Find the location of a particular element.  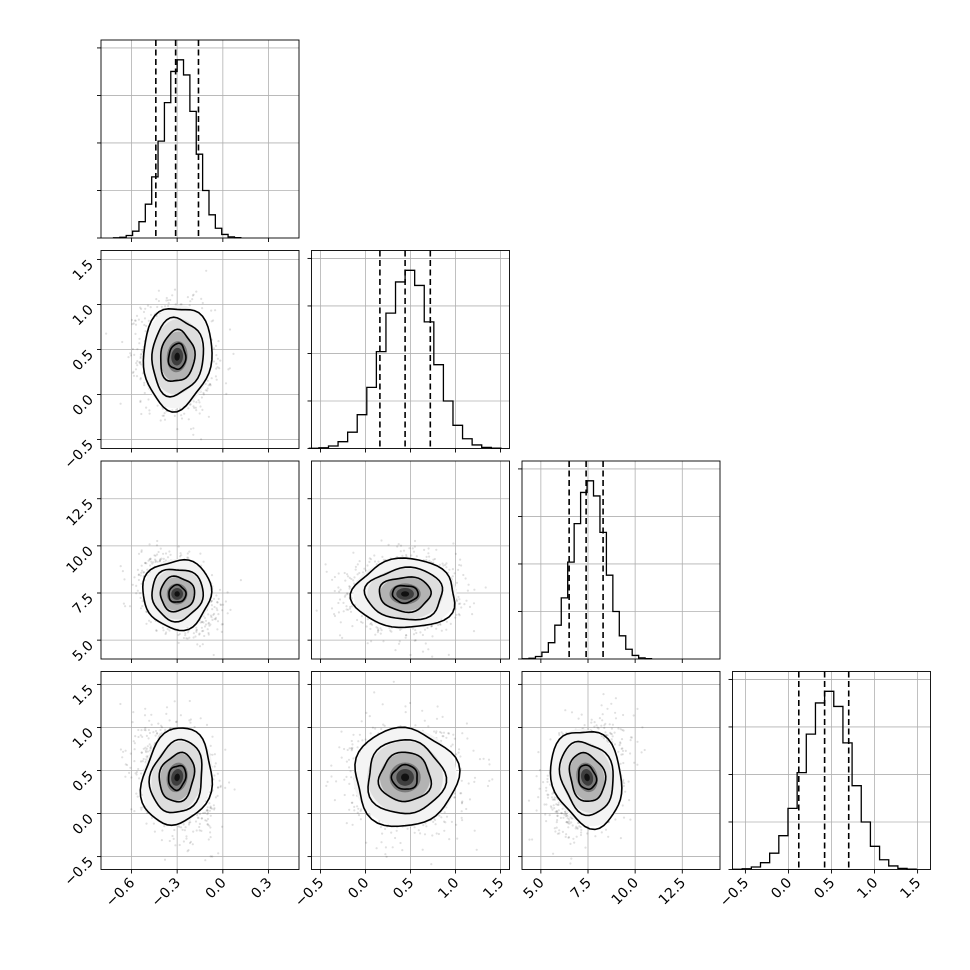

panel-content is located at coordinates (200, 560).